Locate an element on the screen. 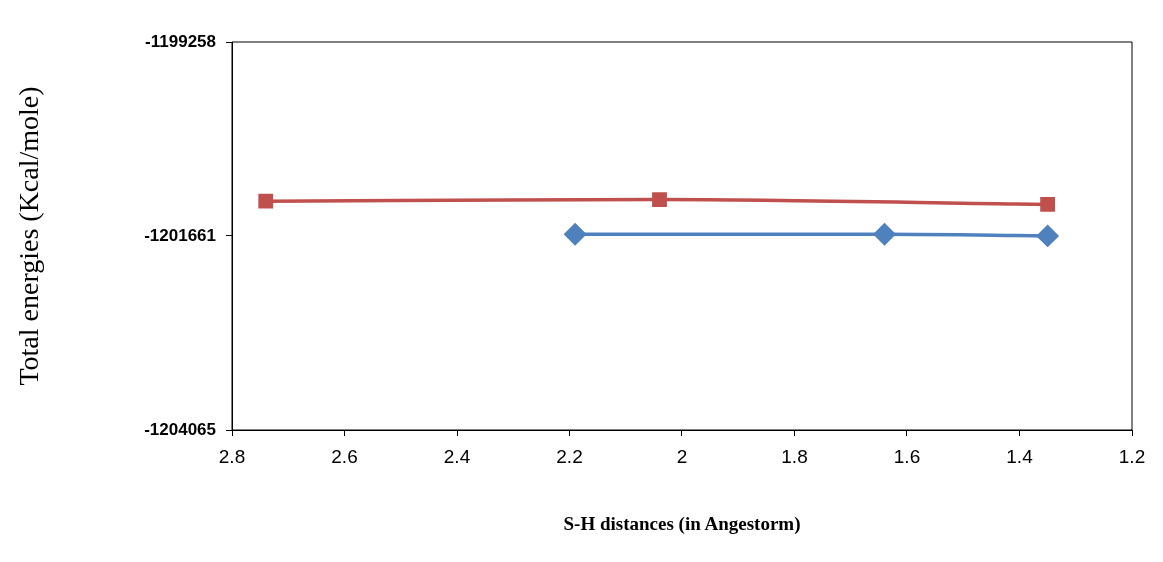  x-tick-label: 1.8 is located at coordinates (794, 456).